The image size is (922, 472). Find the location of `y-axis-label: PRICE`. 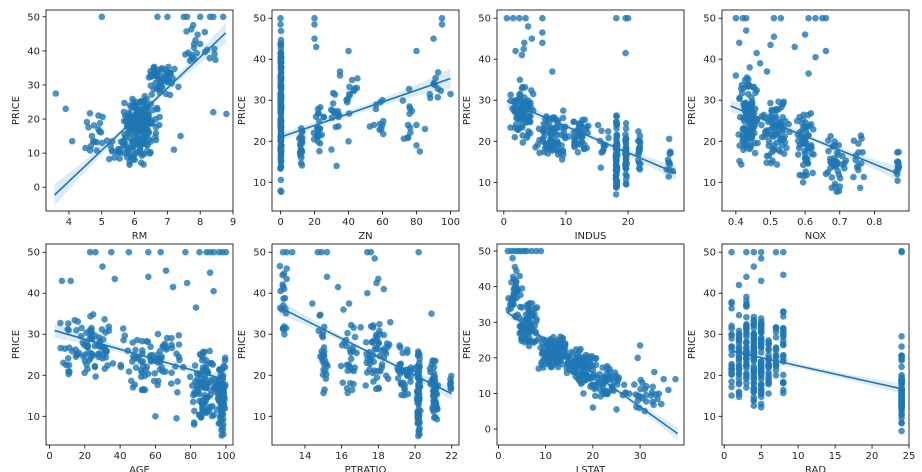

y-axis-label: PRICE is located at coordinates (16, 110).